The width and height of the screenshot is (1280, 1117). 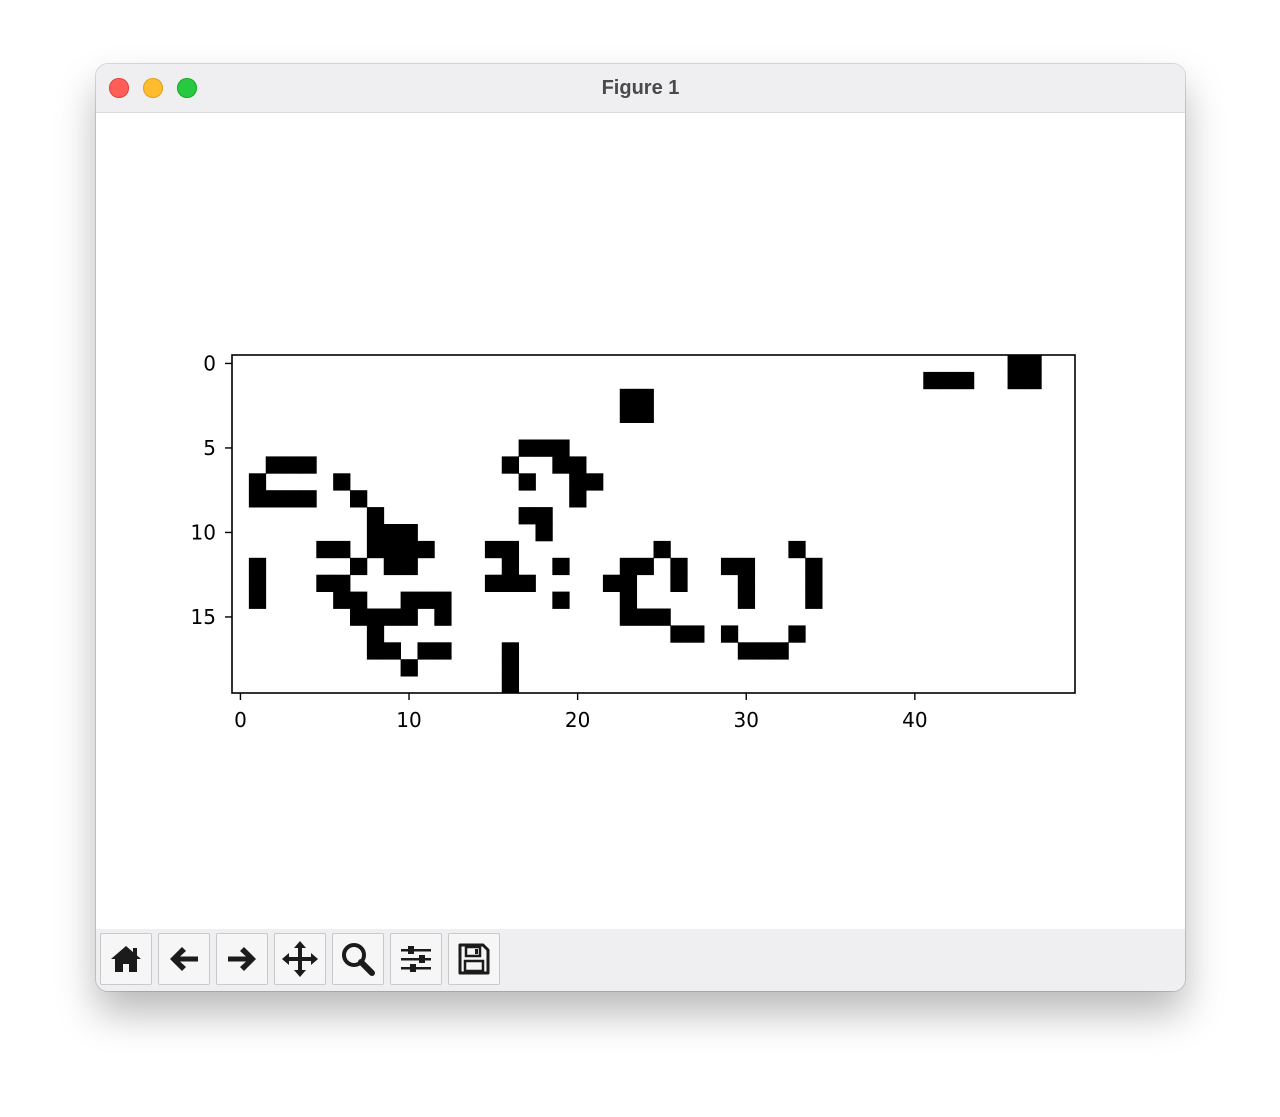 What do you see at coordinates (416, 959) in the screenshot?
I see `configure-subplots-button` at bounding box center [416, 959].